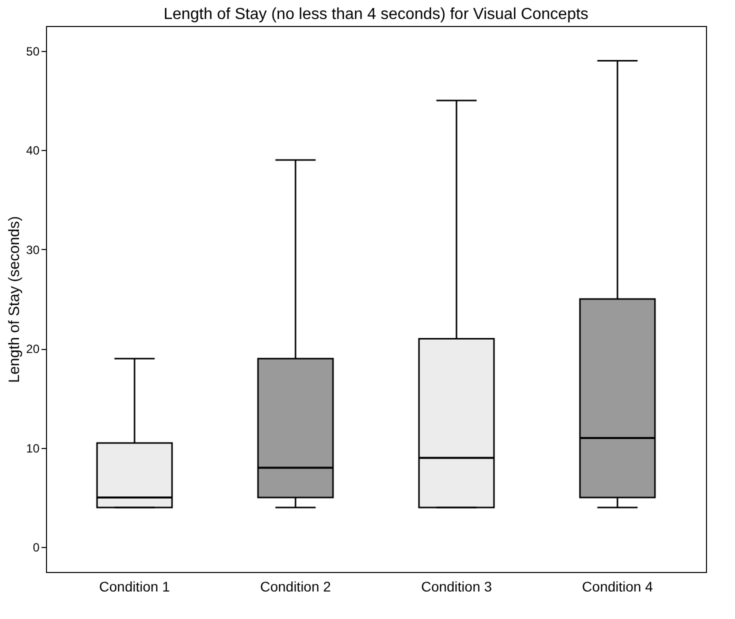  I want to click on x-tick-label: Condition 2, so click(296, 586).